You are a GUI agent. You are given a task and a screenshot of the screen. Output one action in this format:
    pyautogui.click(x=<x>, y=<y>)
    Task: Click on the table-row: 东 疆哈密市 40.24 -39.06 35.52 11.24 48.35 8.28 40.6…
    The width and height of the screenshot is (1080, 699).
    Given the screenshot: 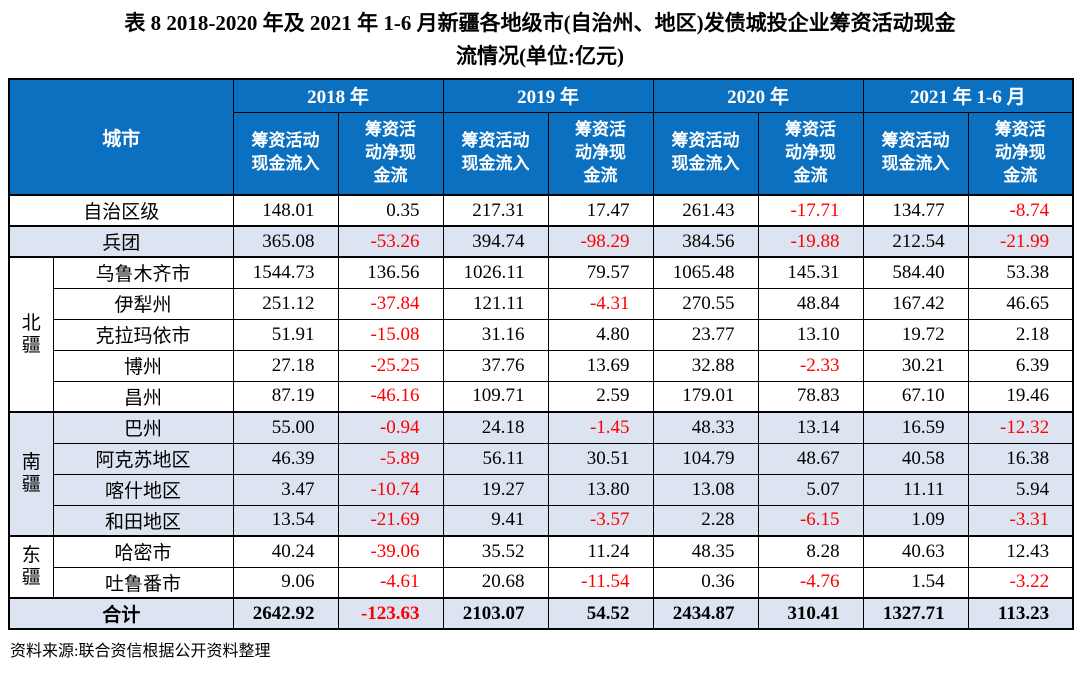 What is the action you would take?
    pyautogui.click(x=541, y=567)
    